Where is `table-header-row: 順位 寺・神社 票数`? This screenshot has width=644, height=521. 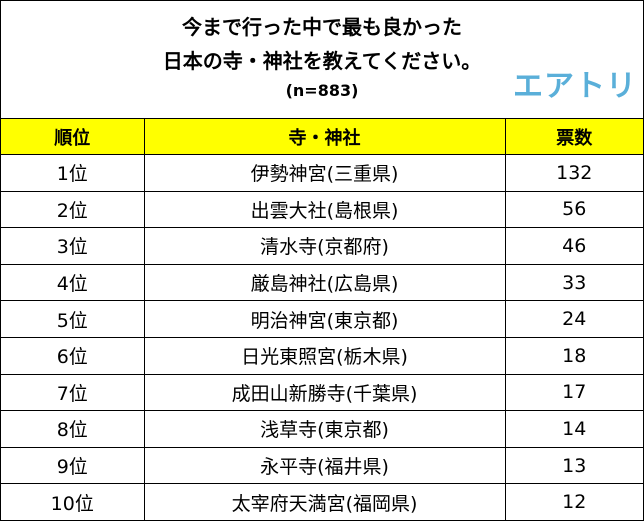 table-header-row: 順位 寺・神社 票数 is located at coordinates (322, 136).